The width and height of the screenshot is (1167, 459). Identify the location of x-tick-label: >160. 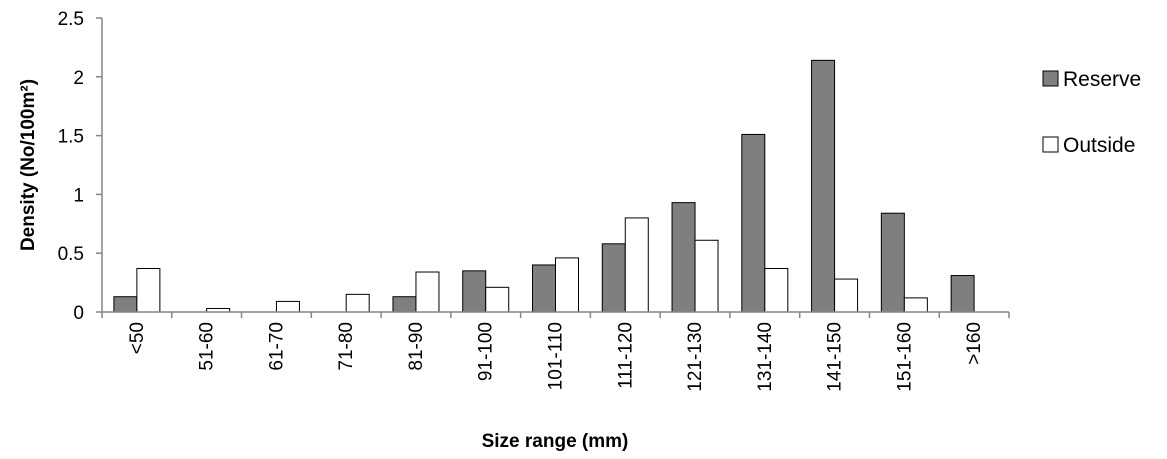
(974, 343).